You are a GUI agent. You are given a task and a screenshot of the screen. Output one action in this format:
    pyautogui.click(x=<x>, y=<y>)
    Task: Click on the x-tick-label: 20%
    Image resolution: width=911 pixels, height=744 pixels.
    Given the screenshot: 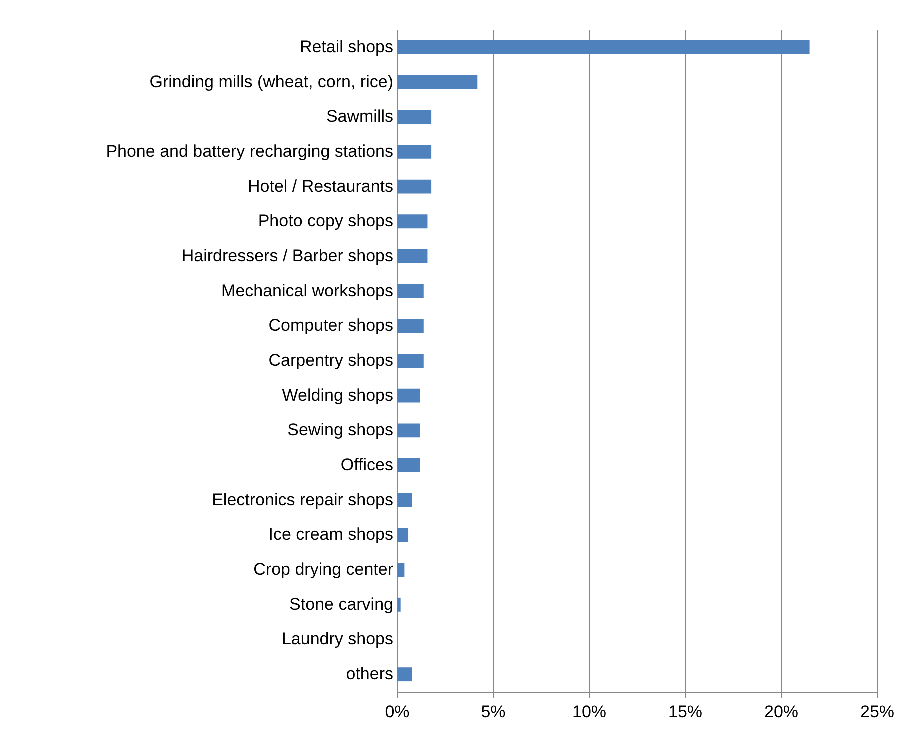 What is the action you would take?
    pyautogui.click(x=781, y=712)
    